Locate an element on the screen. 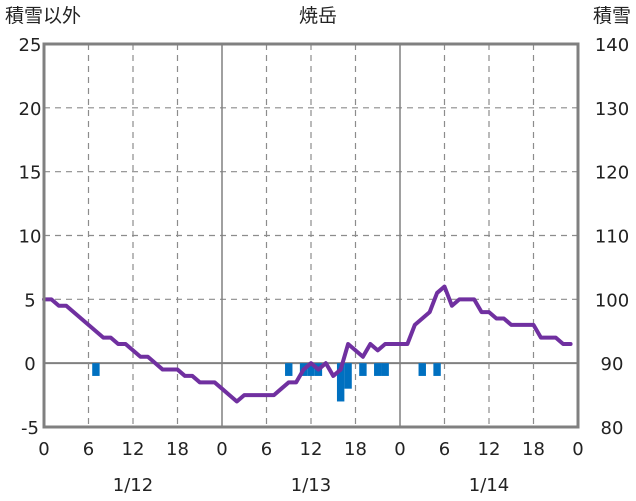 The height and width of the screenshot is (501, 636). date-labels: 1/12 1/13 1/14 is located at coordinates (311, 485).